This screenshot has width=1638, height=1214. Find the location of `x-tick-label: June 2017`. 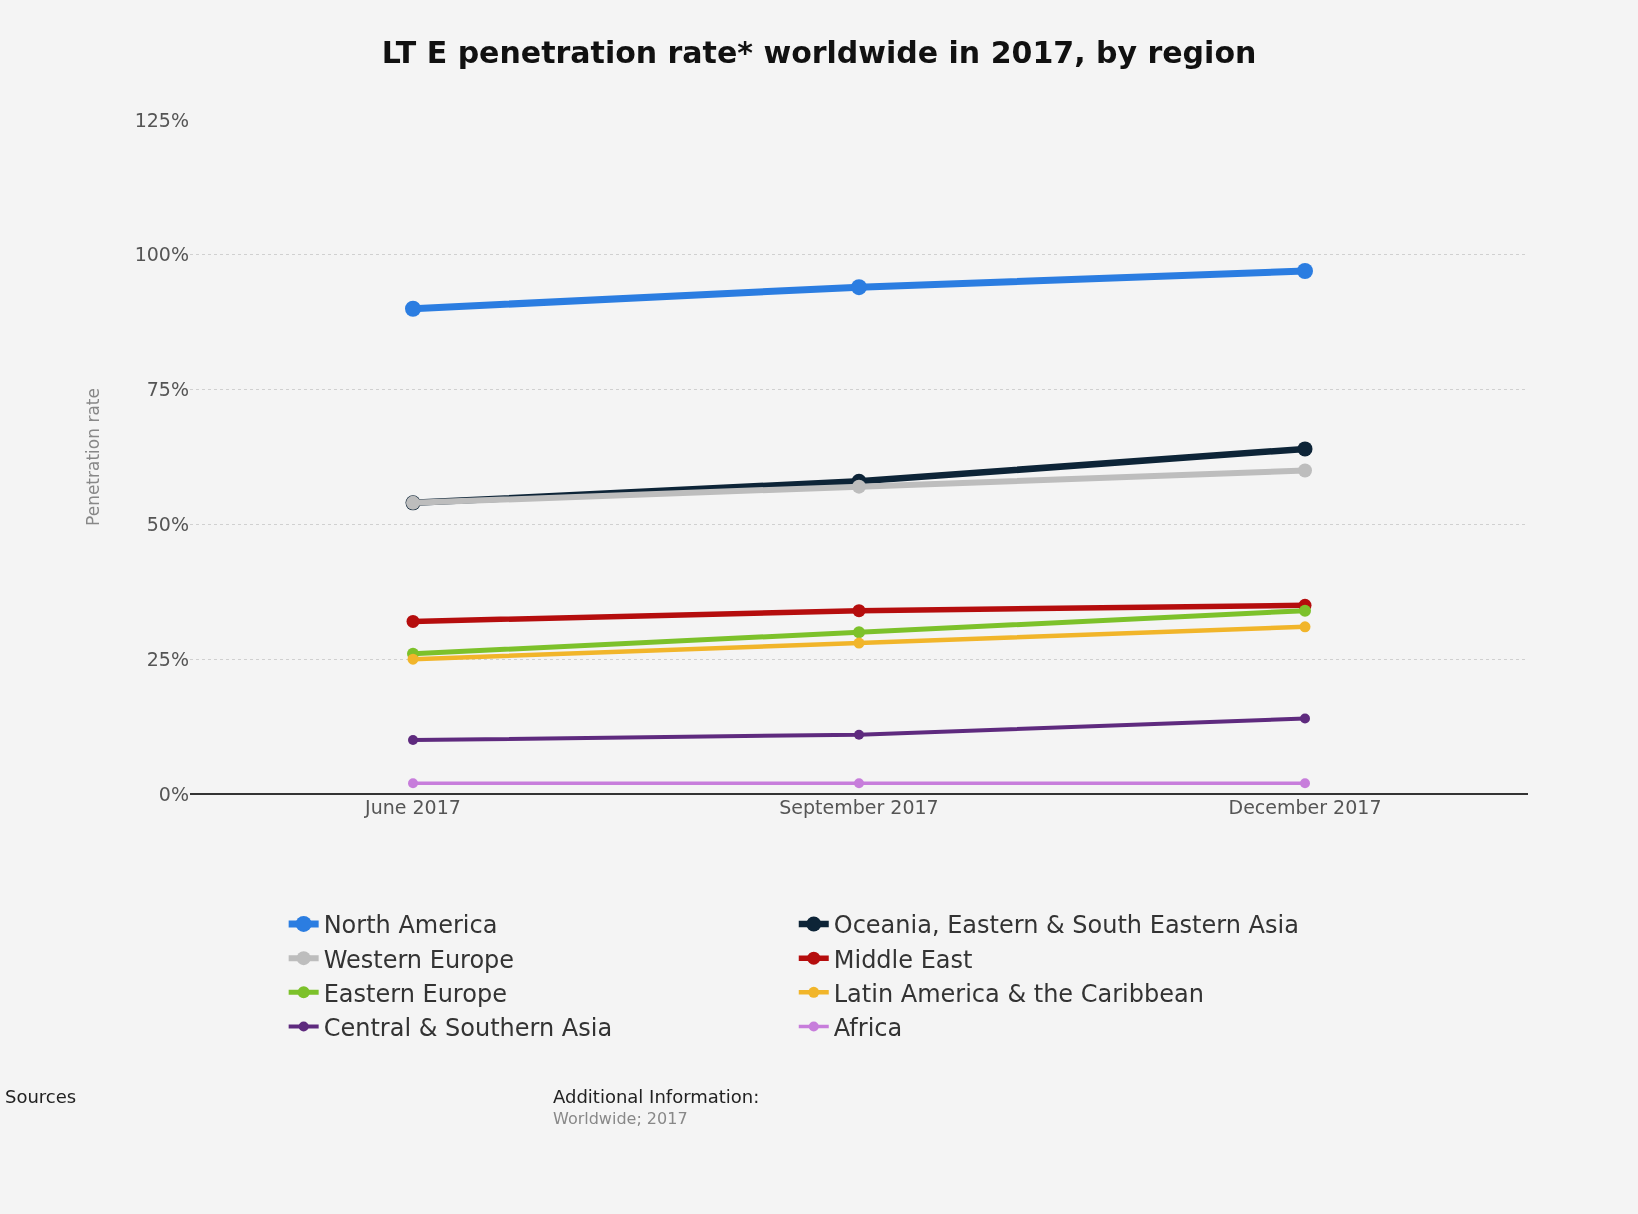

x-tick-label: June 2017 is located at coordinates (412, 807).